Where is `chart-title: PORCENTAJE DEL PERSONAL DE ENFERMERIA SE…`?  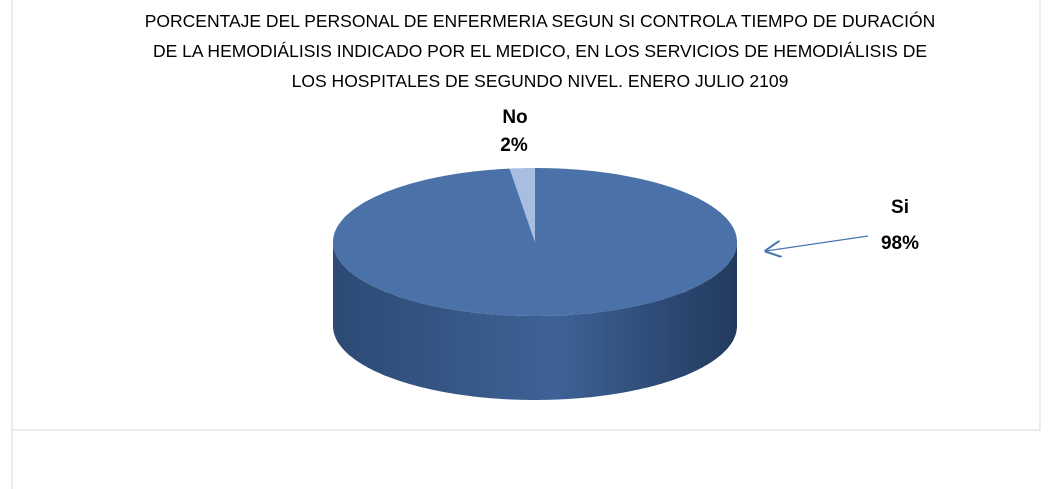
chart-title: PORCENTAJE DEL PERSONAL DE ENFERMERIA SE… is located at coordinates (540, 51).